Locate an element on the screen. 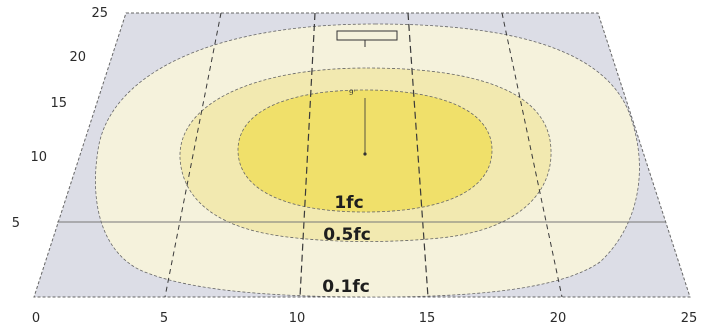 The image size is (713, 326). contour-label-0.5fc: 0.5fc is located at coordinates (347, 235).